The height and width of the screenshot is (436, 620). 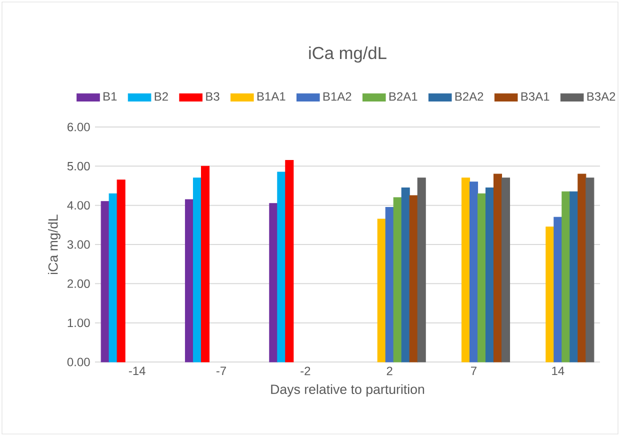 I want to click on y-tick-label: 1.00, so click(x=79, y=323).